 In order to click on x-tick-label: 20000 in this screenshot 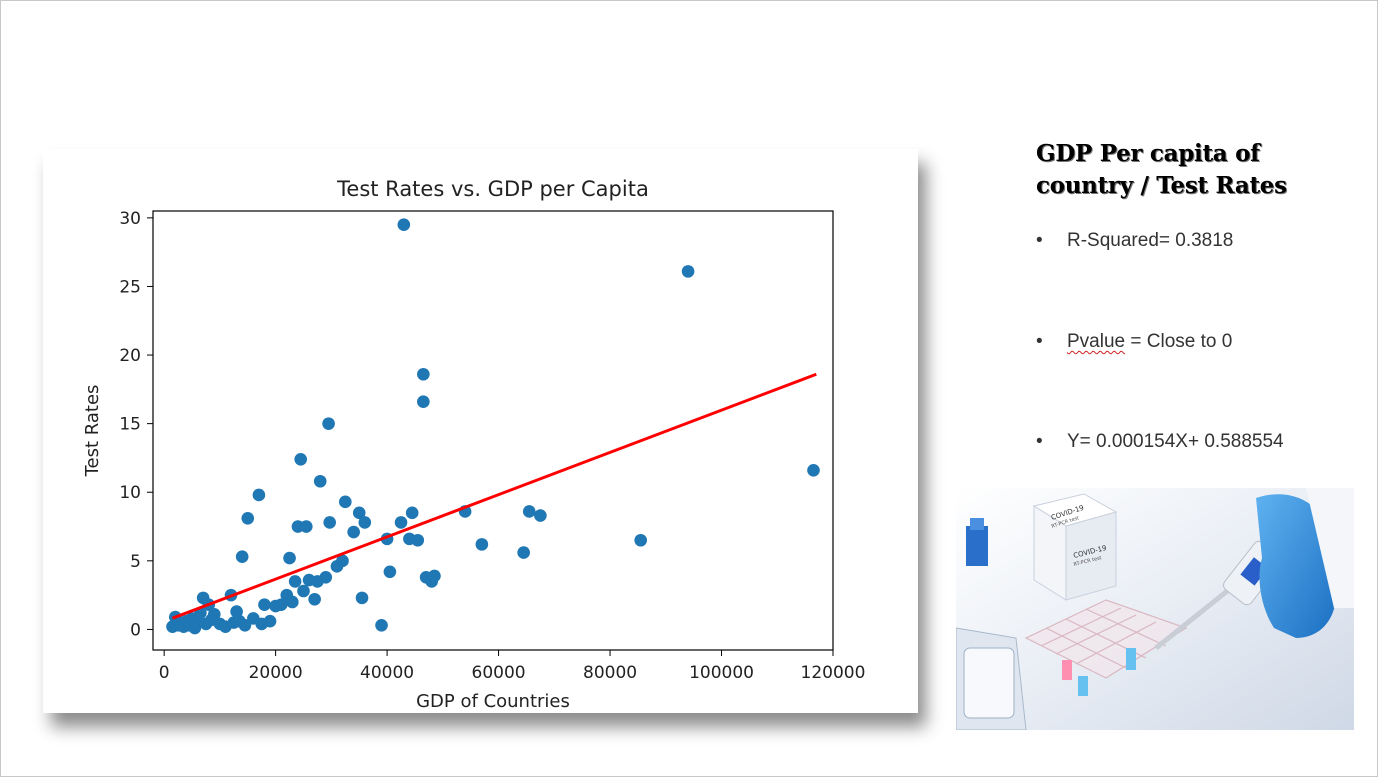, I will do `click(276, 673)`.